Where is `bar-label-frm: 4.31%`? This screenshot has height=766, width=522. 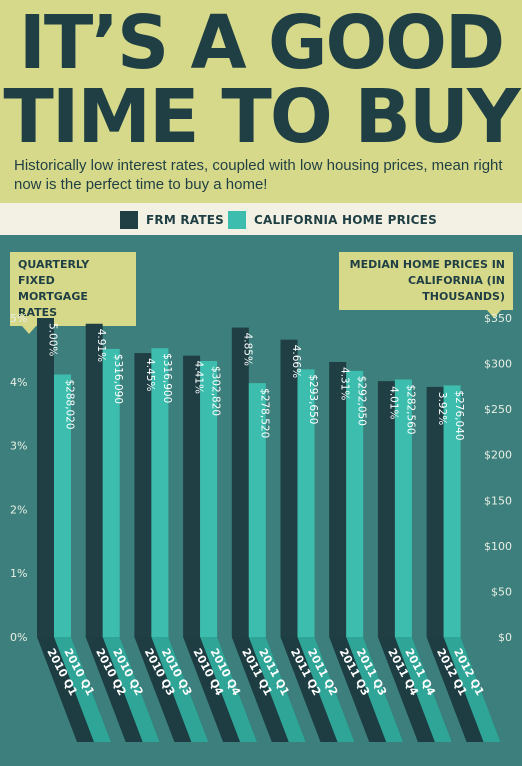 bar-label-frm: 4.31% is located at coordinates (345, 383).